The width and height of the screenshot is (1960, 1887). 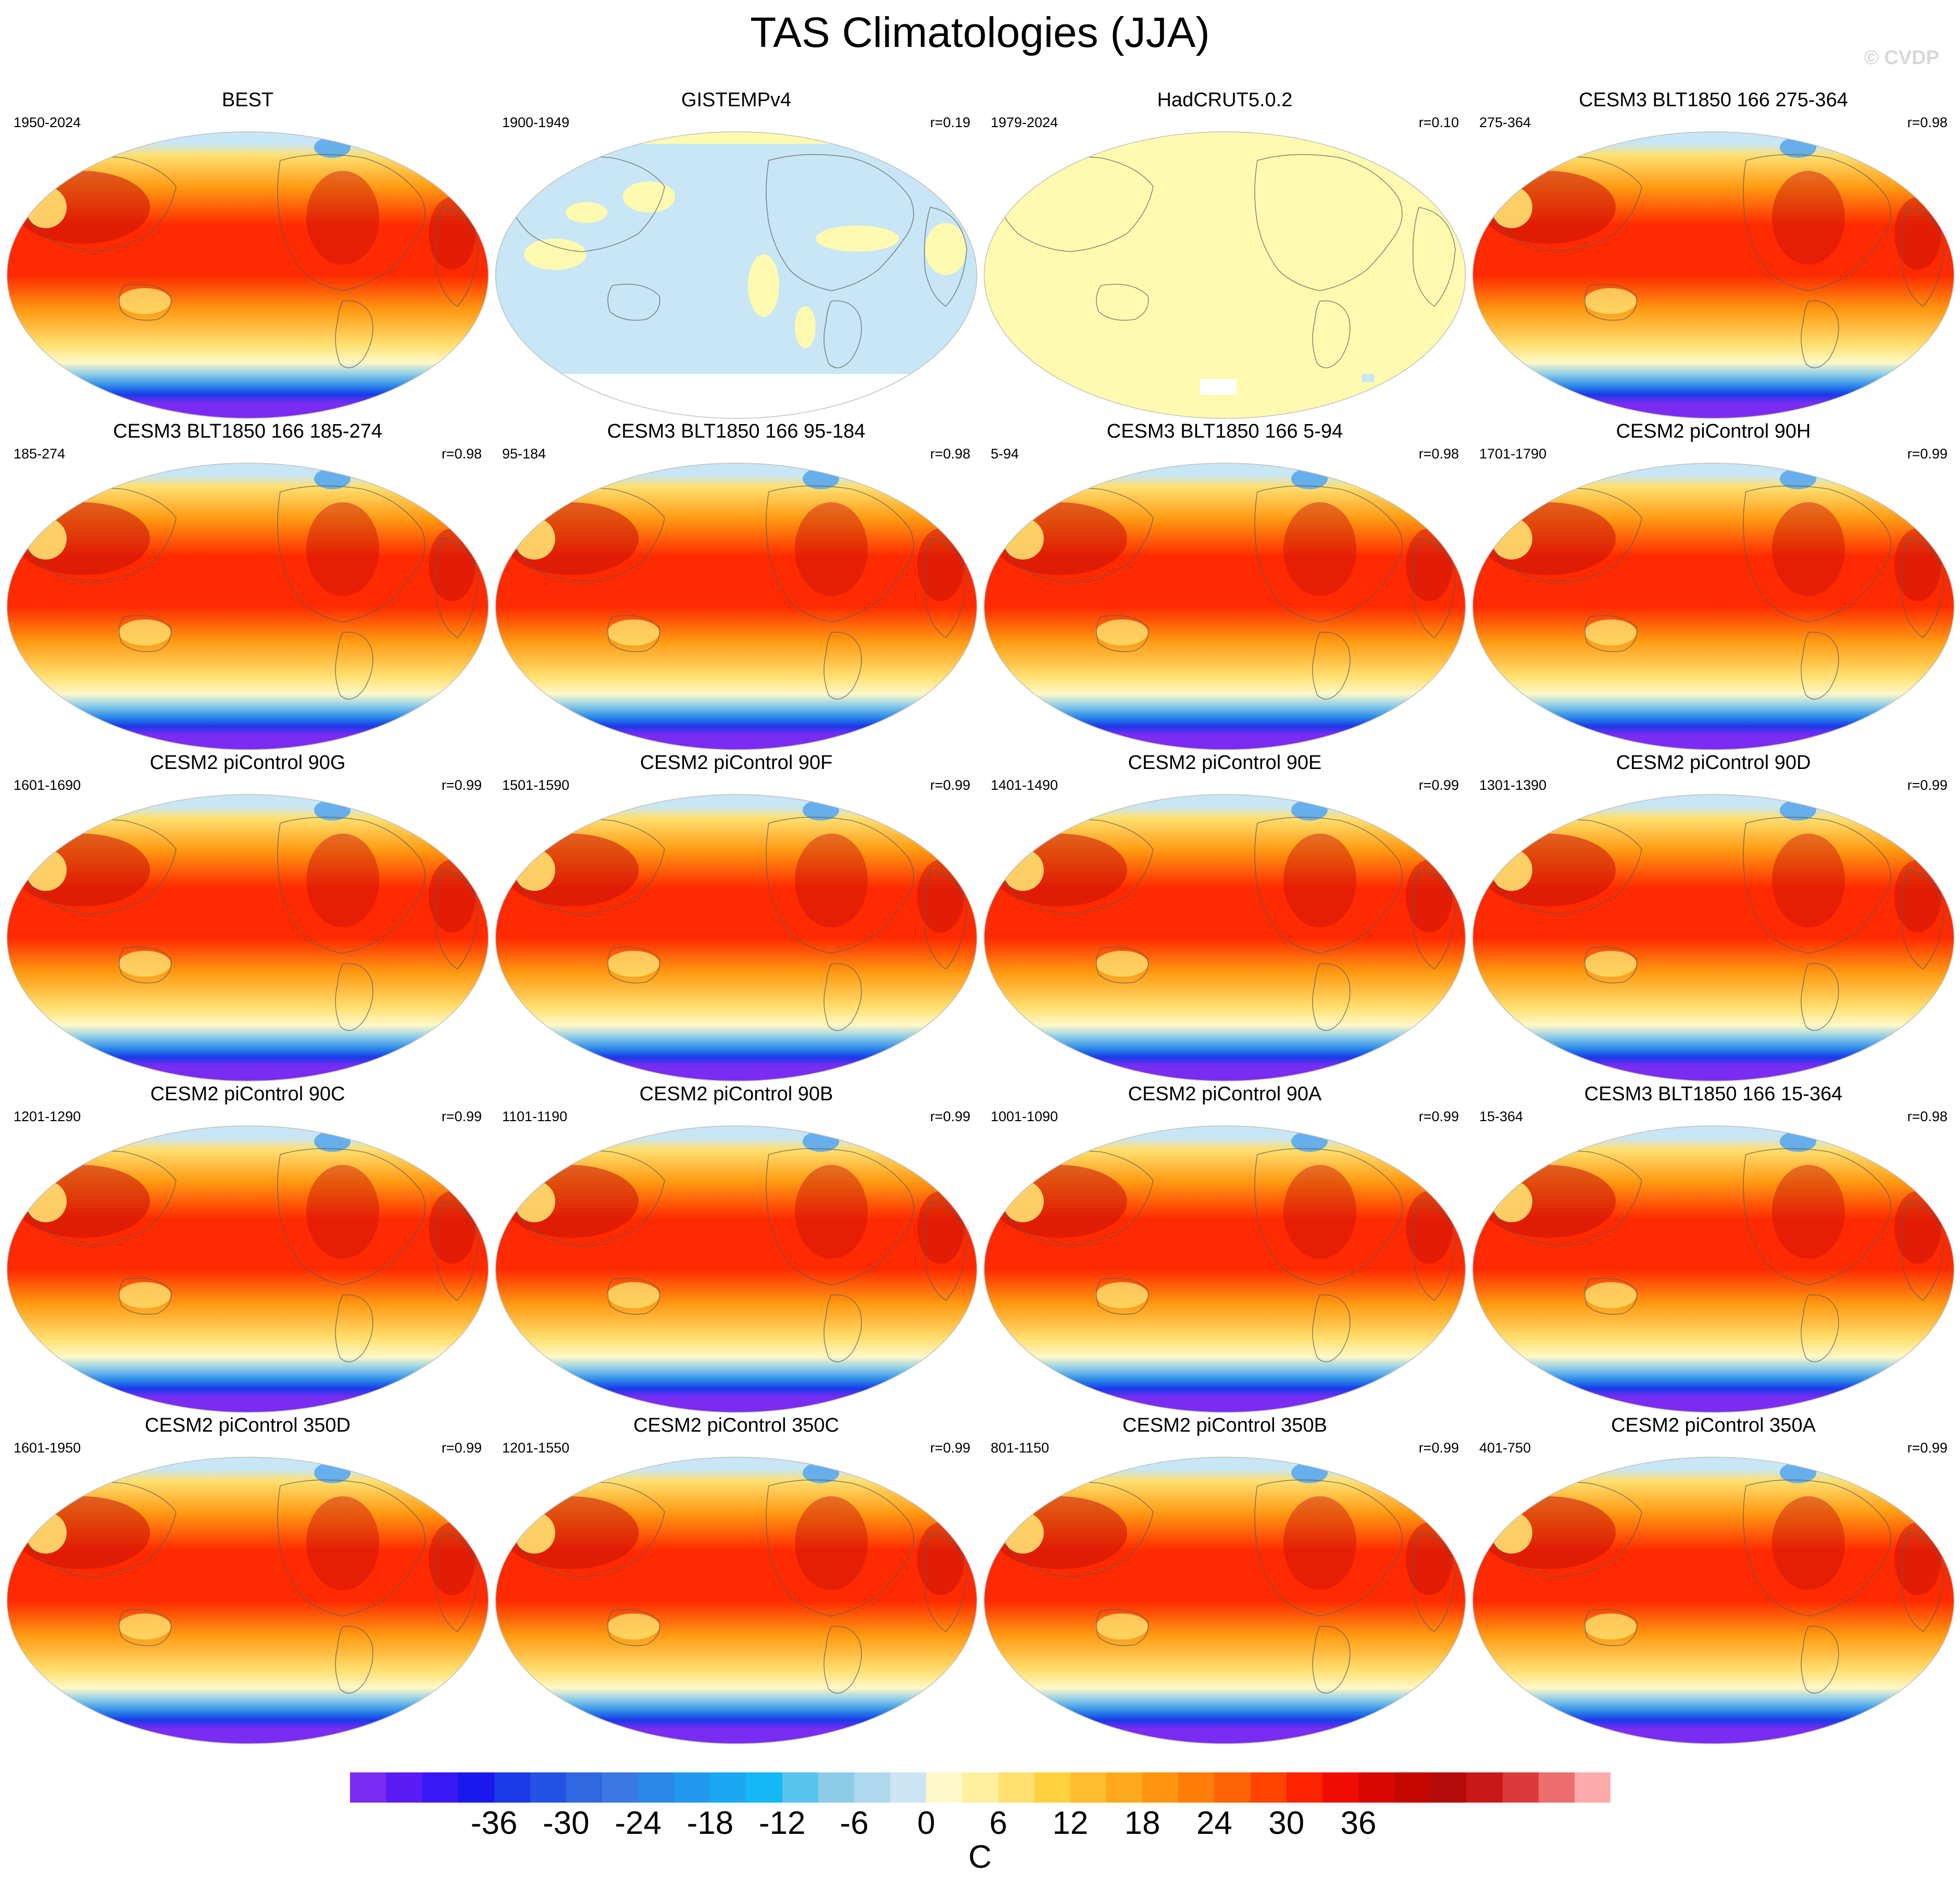 I want to click on panel-period: 275-364, so click(x=1505, y=122).